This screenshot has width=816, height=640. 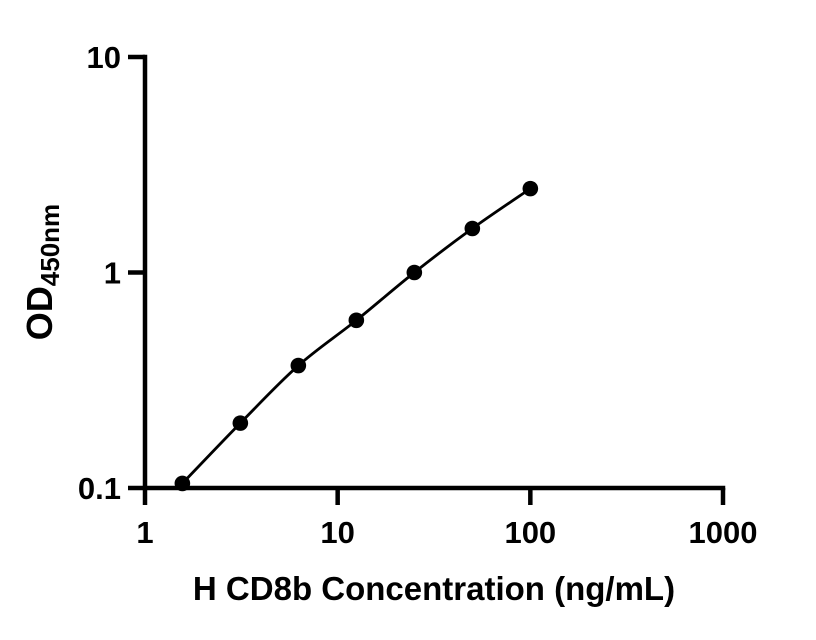 I want to click on x-axis-title: H CD8b Concentration (ng/mL), so click(x=434, y=588).